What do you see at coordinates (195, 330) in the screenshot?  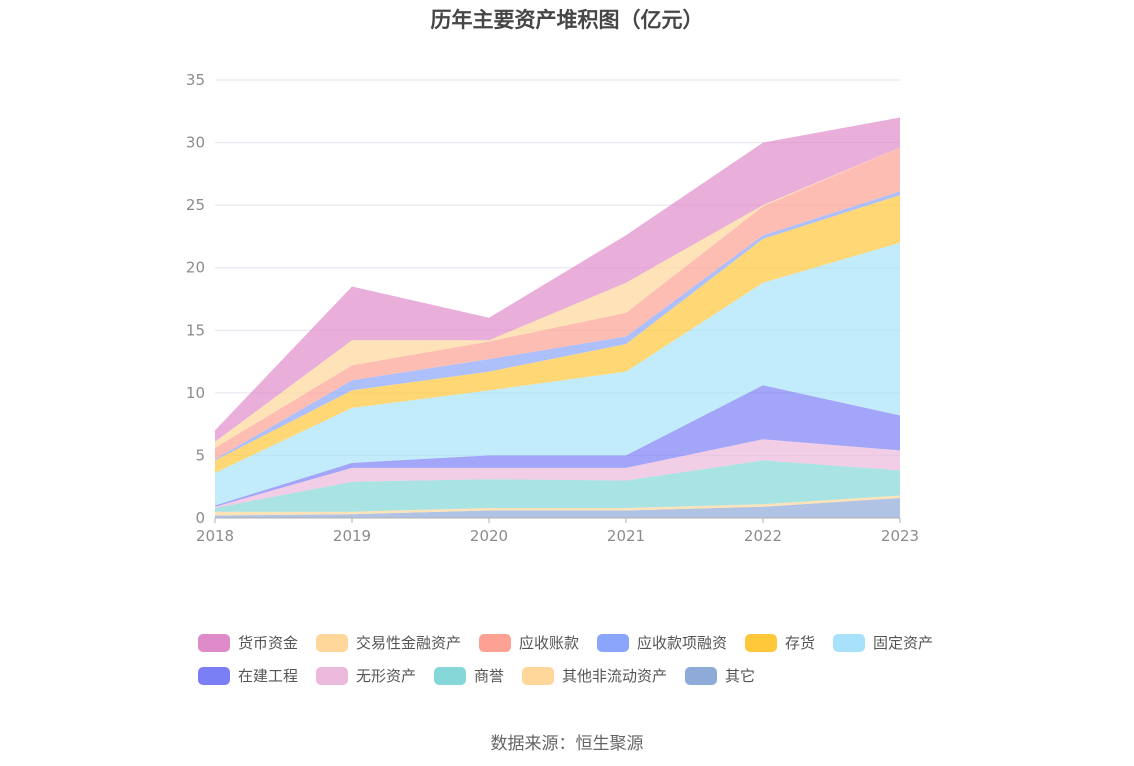 I see `y-tick-label: 15` at bounding box center [195, 330].